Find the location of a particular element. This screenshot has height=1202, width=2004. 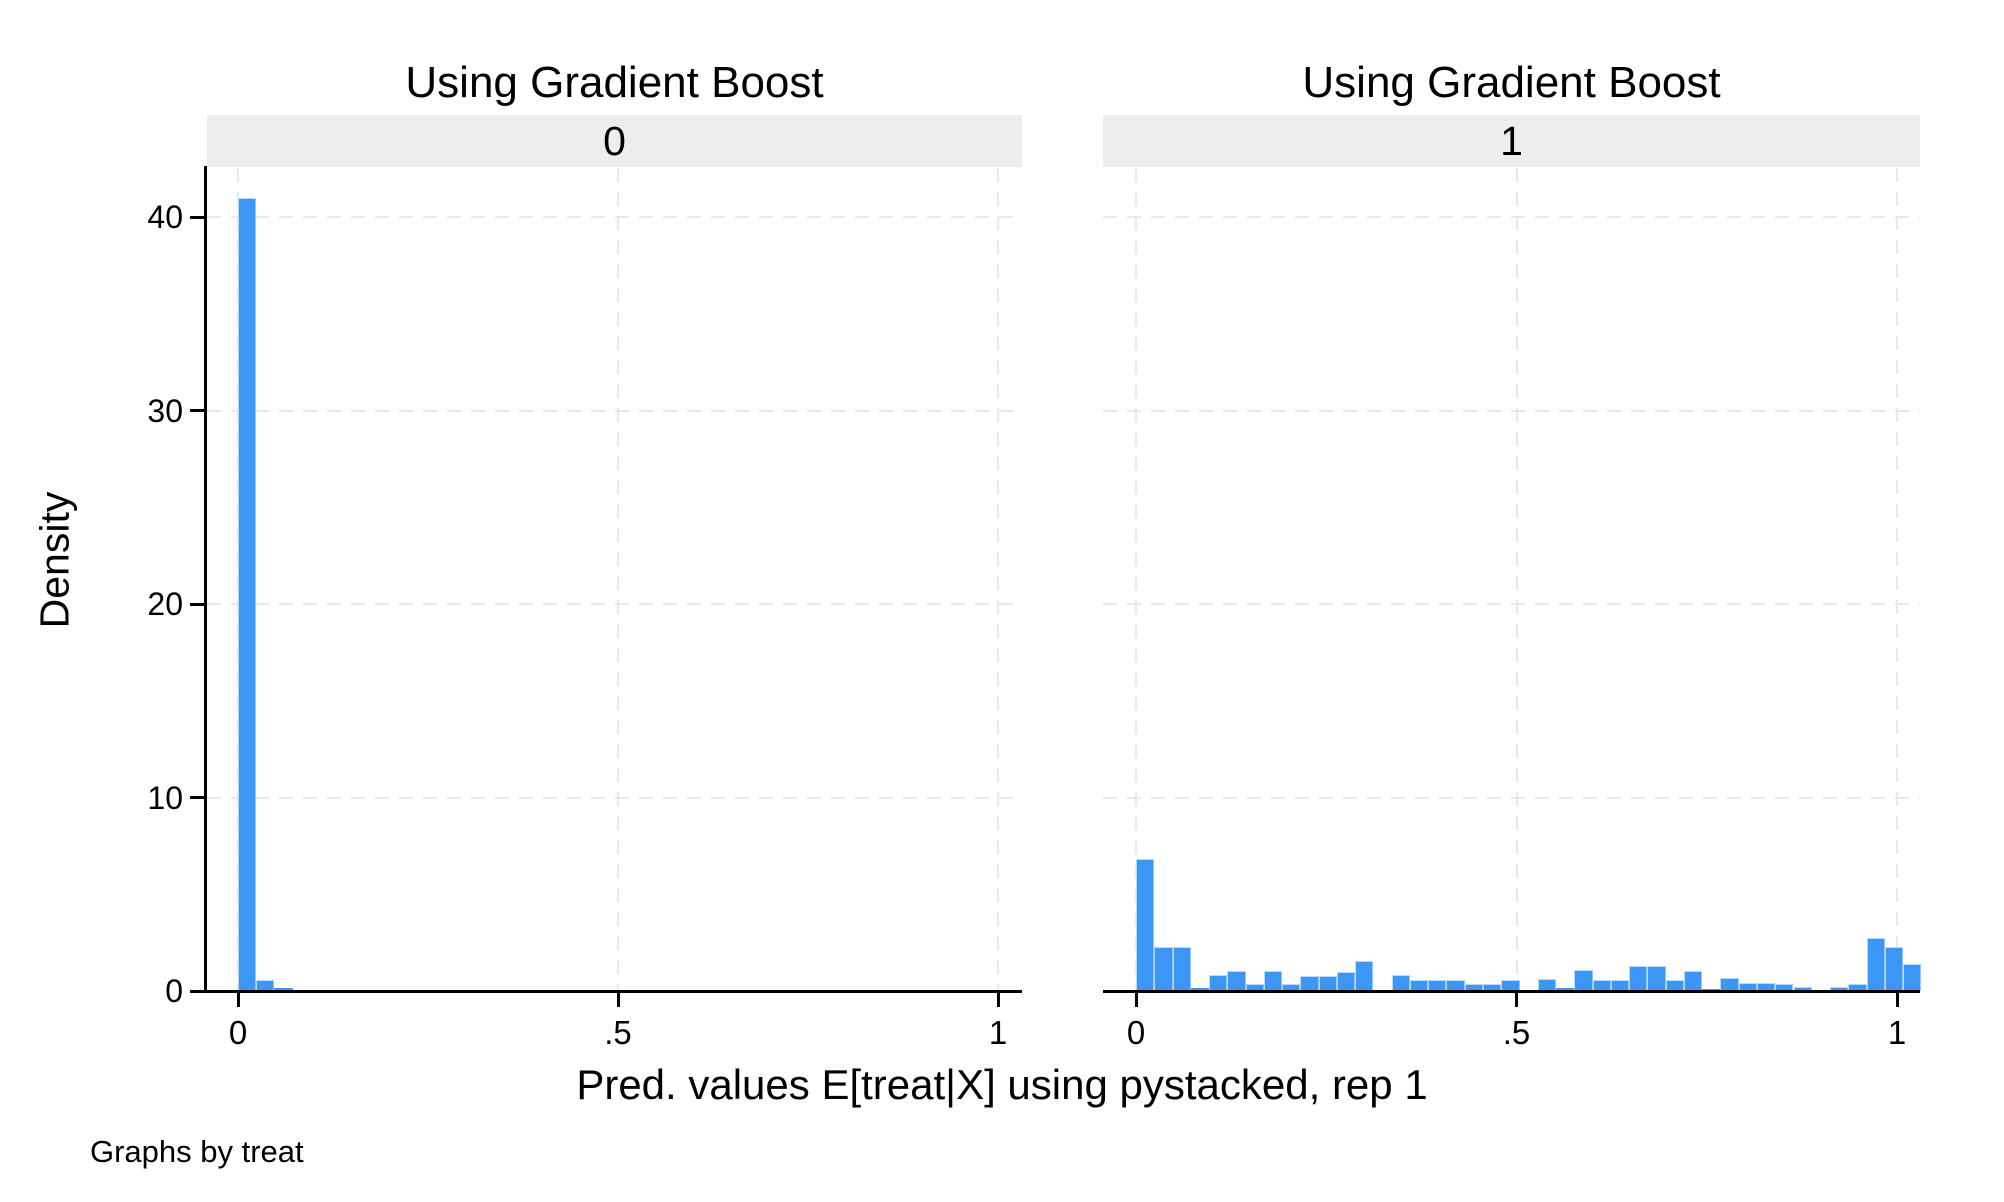

panel-title-0: Using Gradient Boost is located at coordinates (614, 82).